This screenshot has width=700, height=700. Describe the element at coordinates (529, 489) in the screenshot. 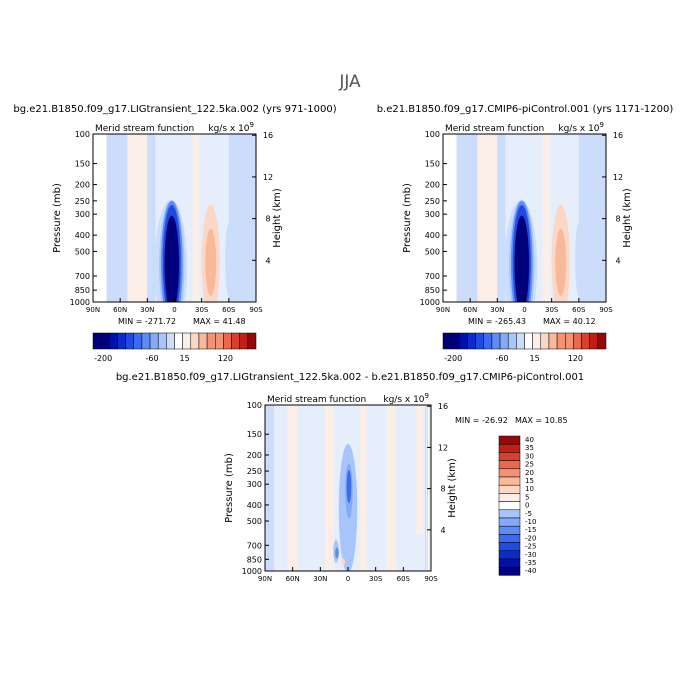

I see `panel3-legend-label: 10` at that location.